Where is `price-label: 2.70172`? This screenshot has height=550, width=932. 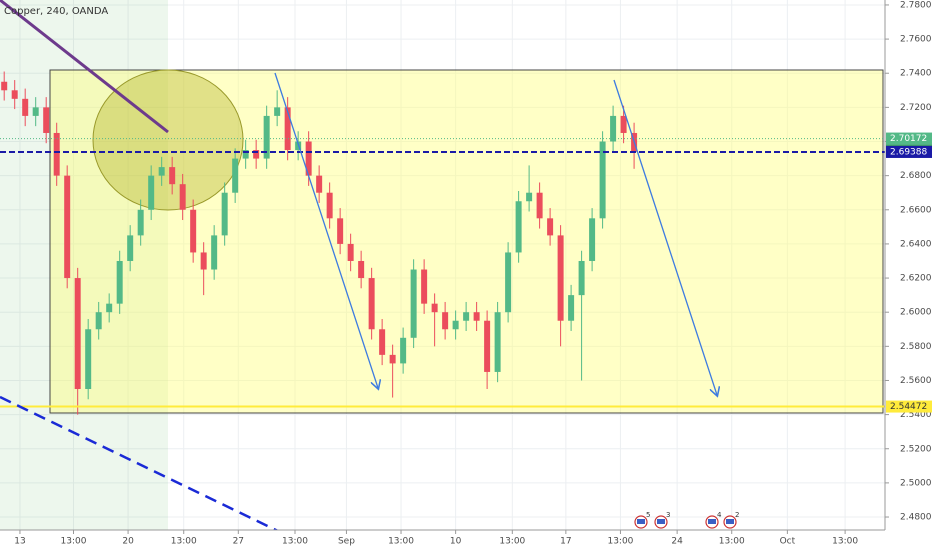 price-label: 2.70172 is located at coordinates (908, 139).